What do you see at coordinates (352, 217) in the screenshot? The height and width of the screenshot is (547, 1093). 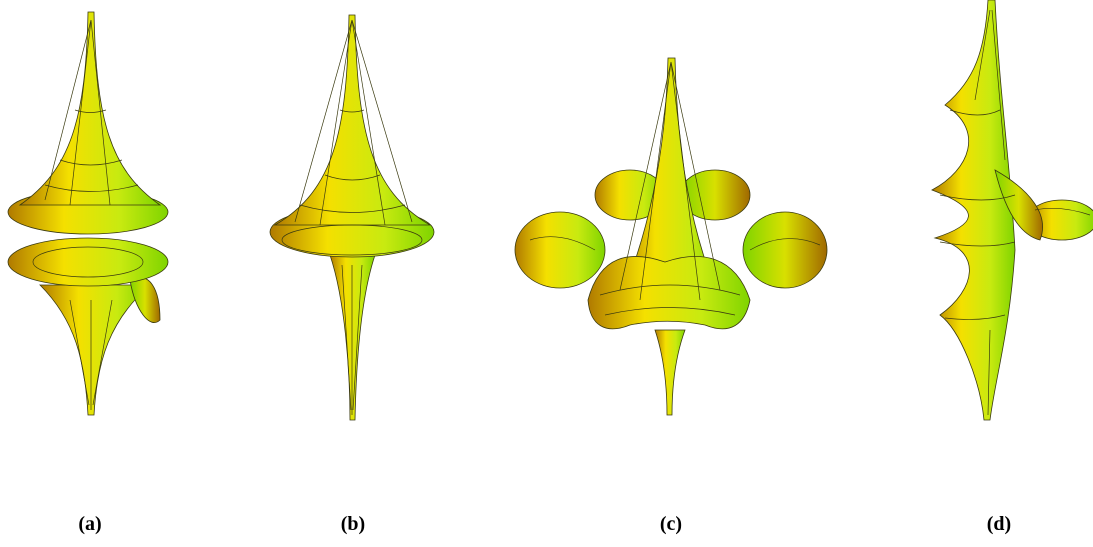 I see `surface-b` at bounding box center [352, 217].